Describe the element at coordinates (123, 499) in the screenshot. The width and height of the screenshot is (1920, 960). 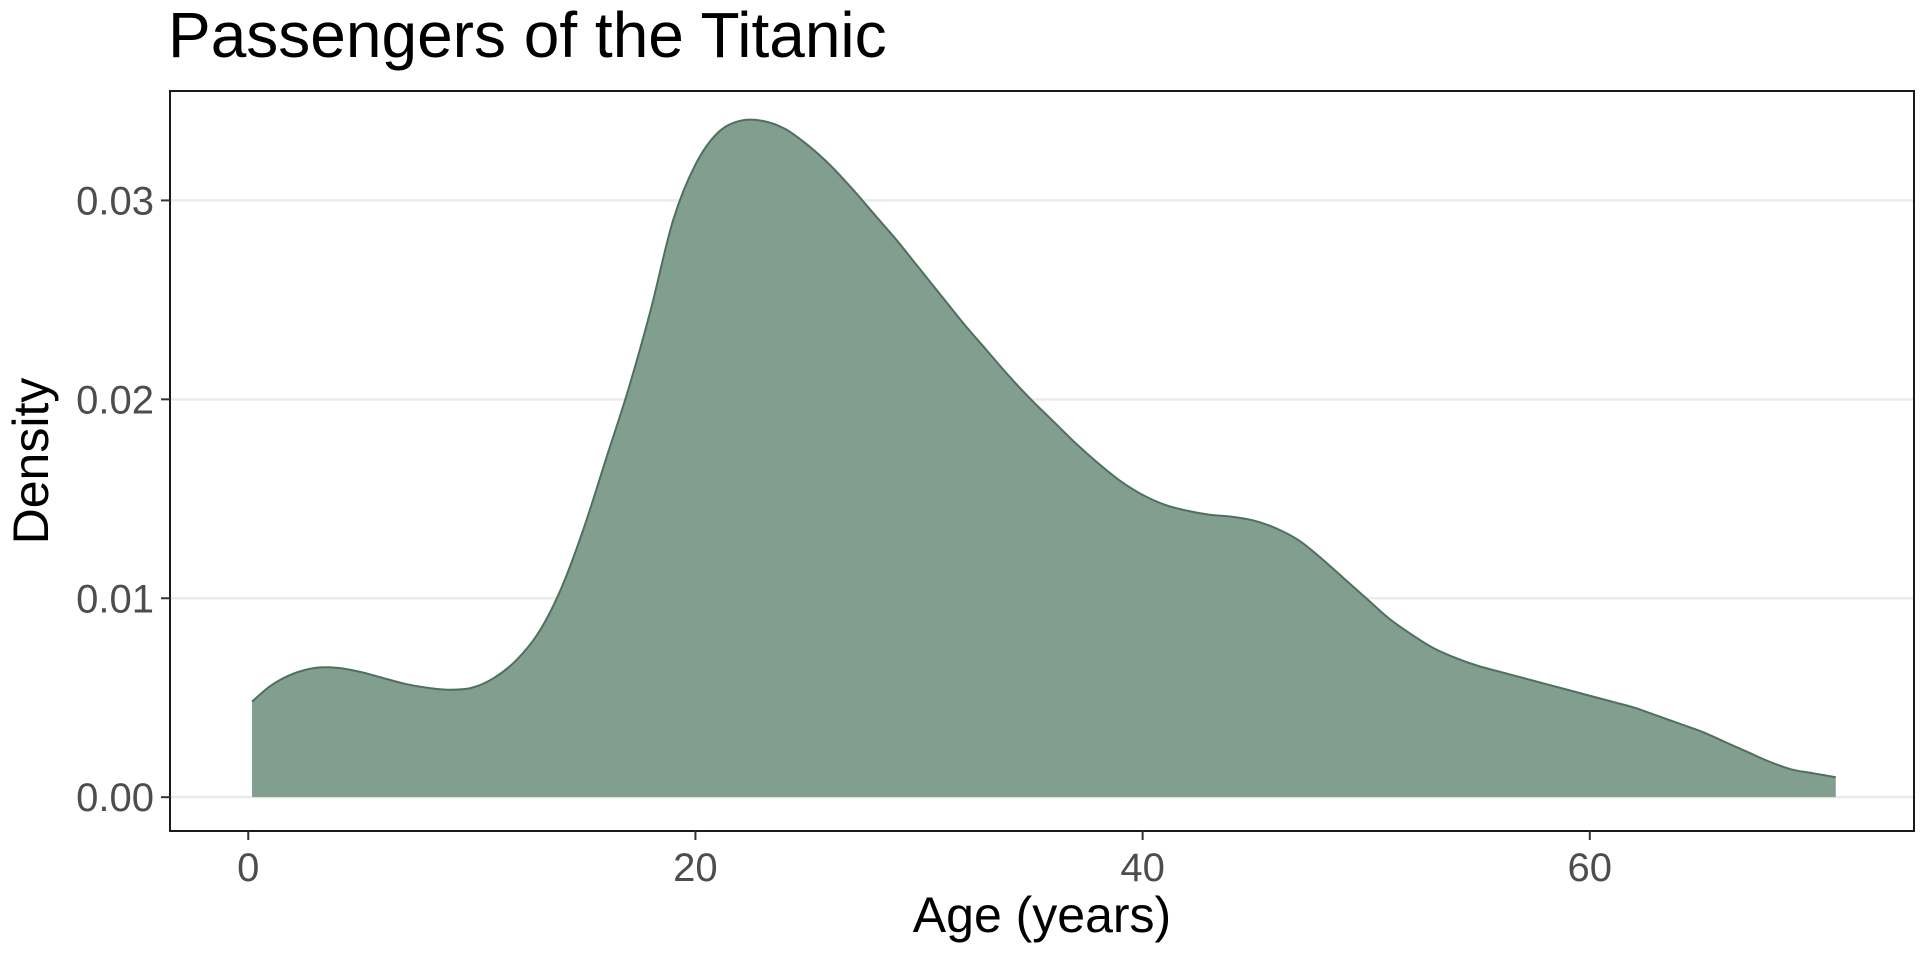
I see `y-axis-ticks: 0.00 0.01 0.02 0.03` at that location.